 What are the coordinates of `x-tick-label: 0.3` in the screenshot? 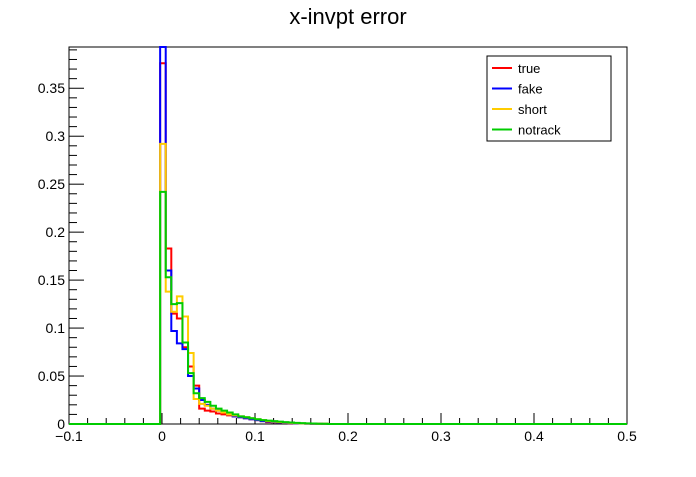 It's located at (441, 436).